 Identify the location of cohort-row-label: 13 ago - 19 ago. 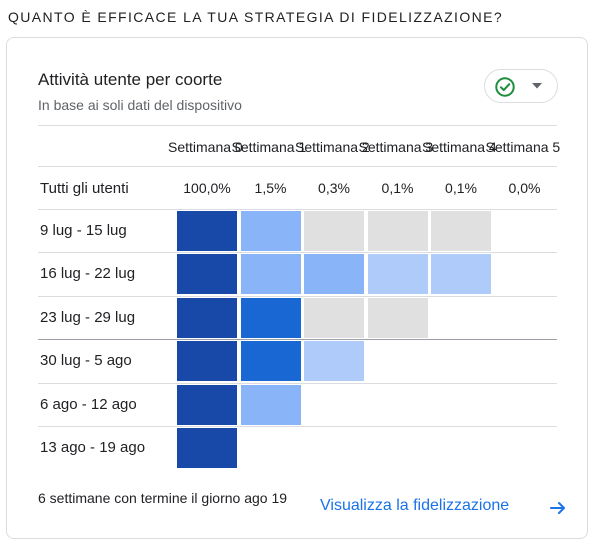
(93, 447).